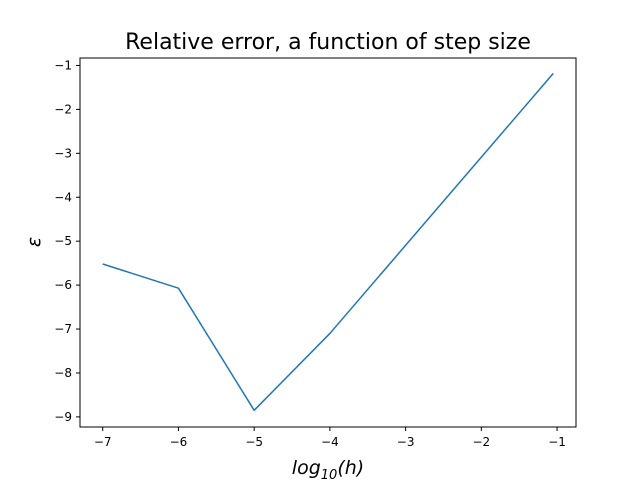 Image resolution: width=640 pixels, height=480 pixels. I want to click on y-tick-label: −1, so click(63, 65).